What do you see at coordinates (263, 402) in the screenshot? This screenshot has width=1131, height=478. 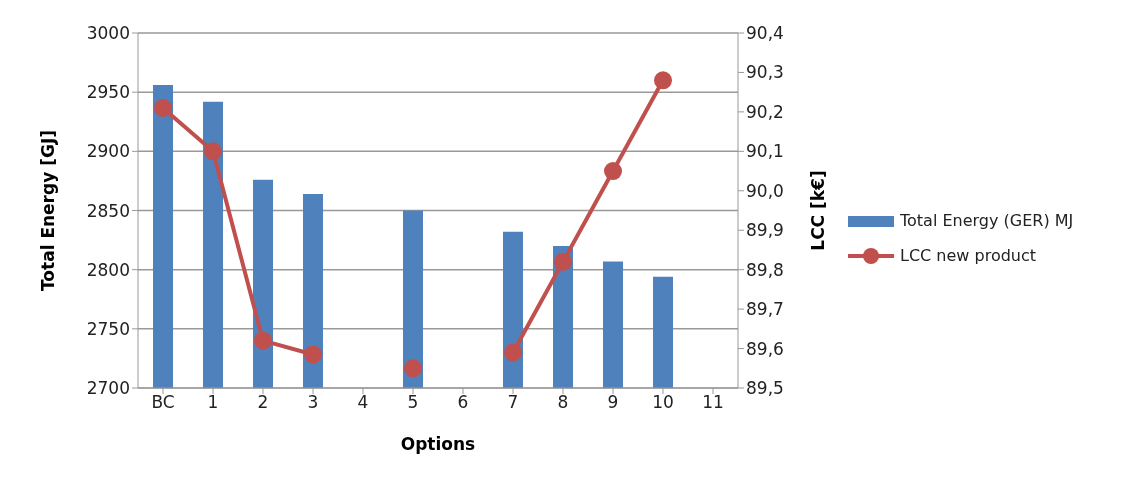 I see `x-tick-label: 2` at bounding box center [263, 402].